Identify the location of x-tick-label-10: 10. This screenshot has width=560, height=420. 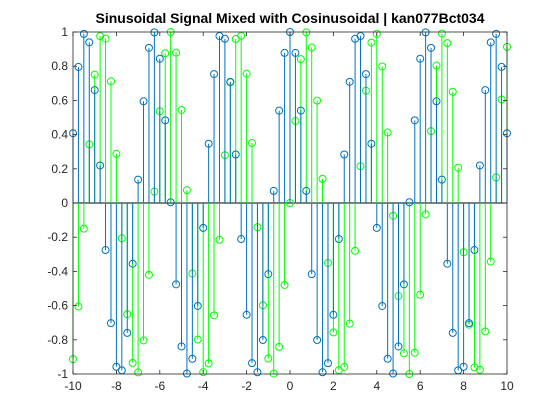
(507, 386).